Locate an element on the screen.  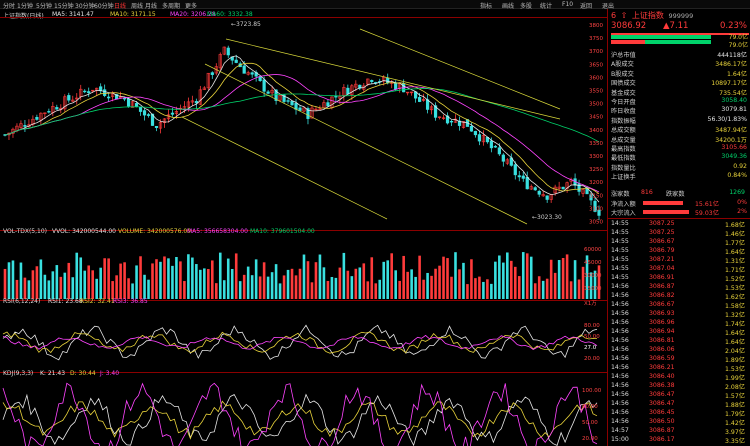
menu-item-3: 统计 is located at coordinates (546, 6).